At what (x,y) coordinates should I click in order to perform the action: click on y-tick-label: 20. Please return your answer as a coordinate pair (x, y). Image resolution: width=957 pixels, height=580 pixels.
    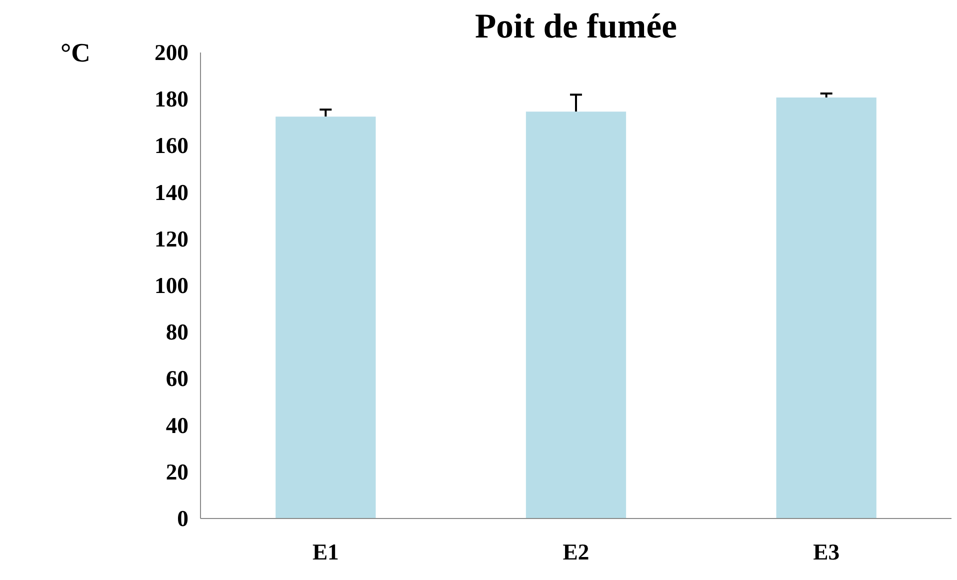
    Looking at the image, I should click on (177, 471).